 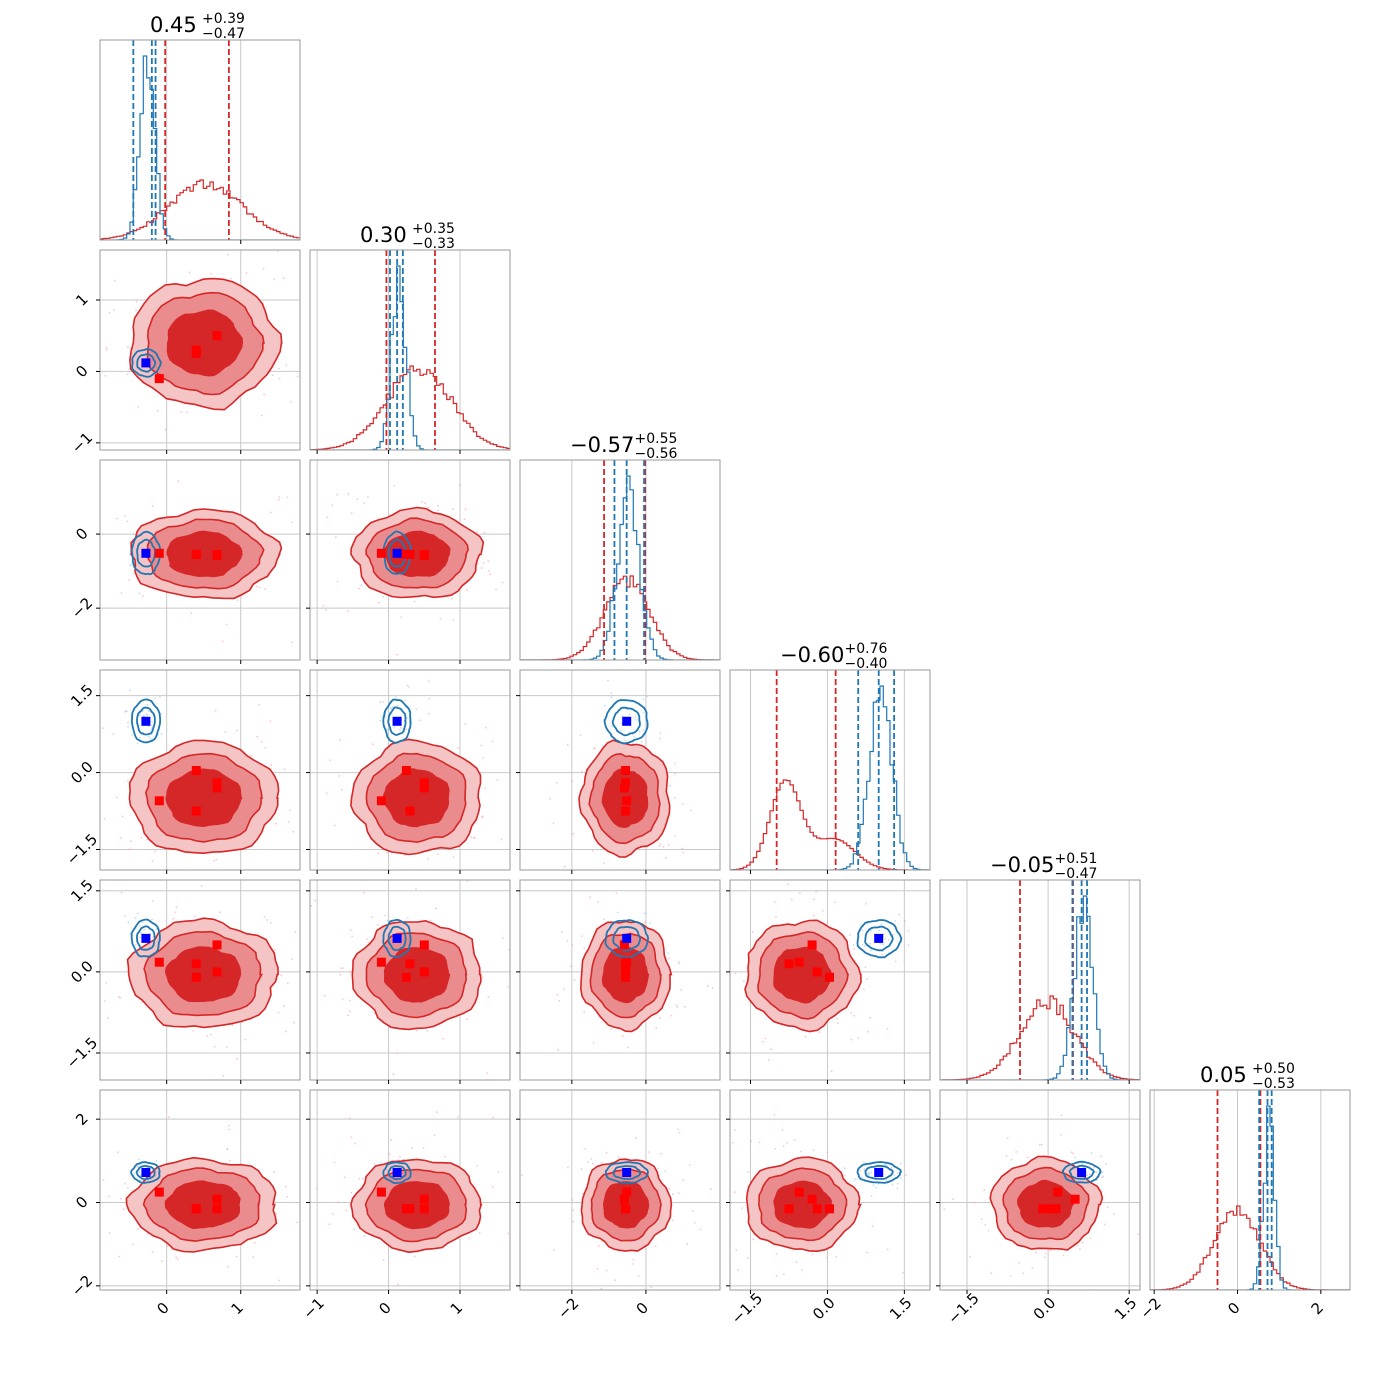 What do you see at coordinates (173, 25) in the screenshot?
I see `panel-title: 0.45` at bounding box center [173, 25].